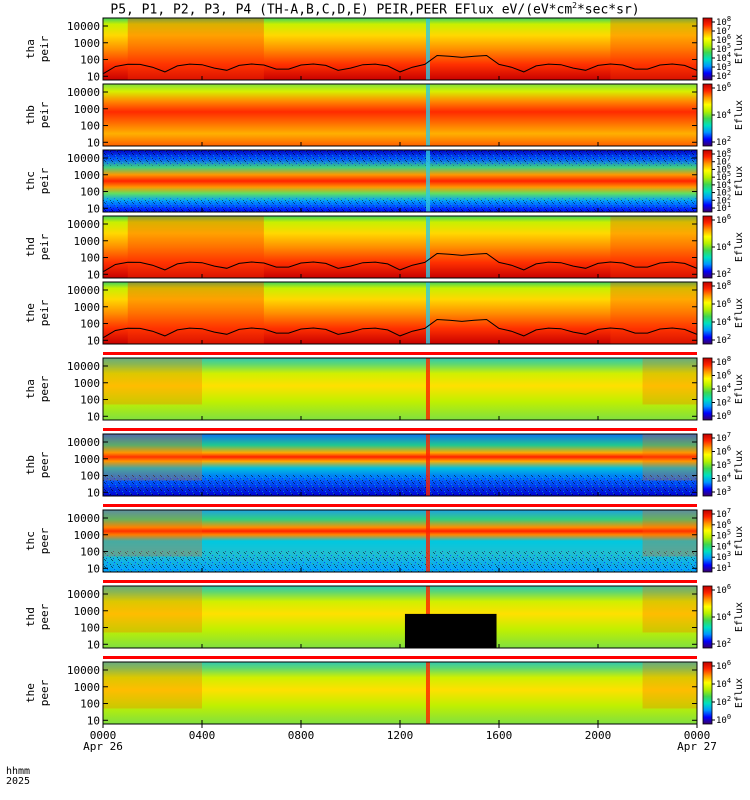 The width and height of the screenshot is (750, 800). What do you see at coordinates (87, 307) in the screenshot?
I see `panel-the-peir-ytick-label: 1000` at bounding box center [87, 307].